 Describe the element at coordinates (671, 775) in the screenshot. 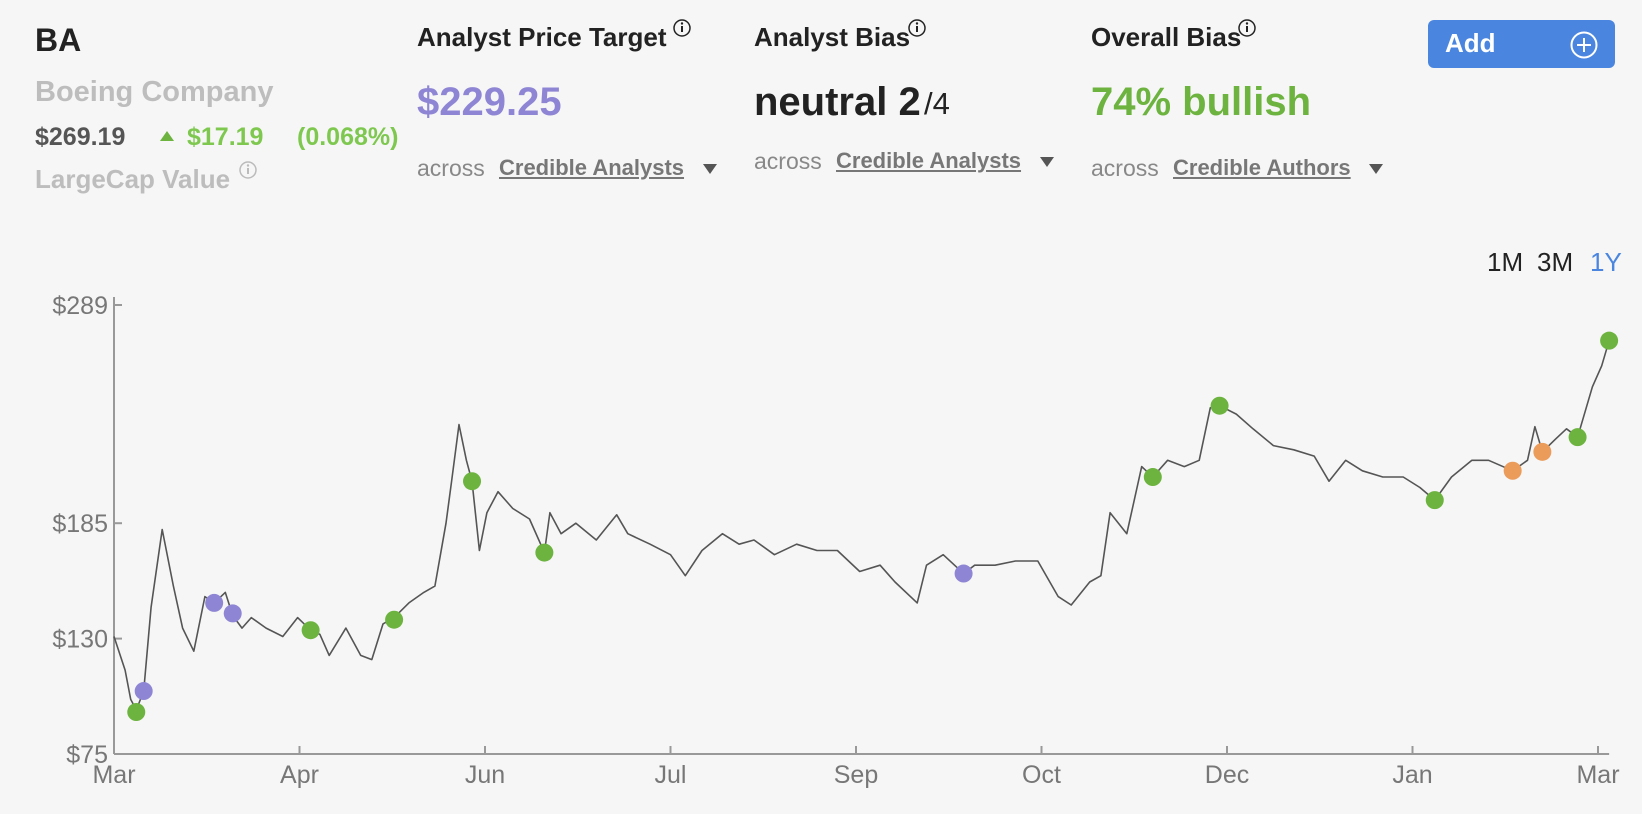

I see `x-tick-label: Jul` at that location.